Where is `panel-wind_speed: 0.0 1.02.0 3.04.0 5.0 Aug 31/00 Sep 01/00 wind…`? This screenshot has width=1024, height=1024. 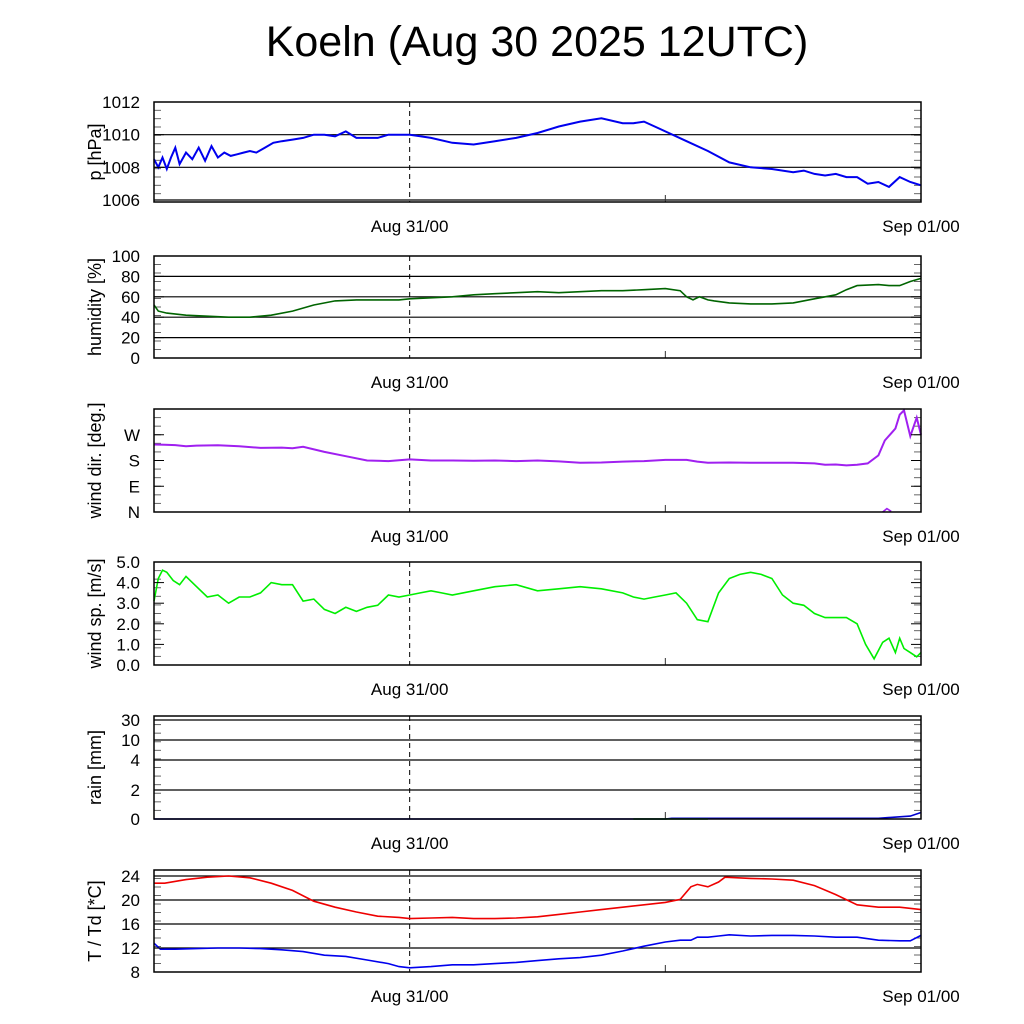
panel-wind_speed: 0.0 1.02.0 3.04.0 5.0 Aug 31/00 Sep 01/00 wind… is located at coordinates (522, 626).